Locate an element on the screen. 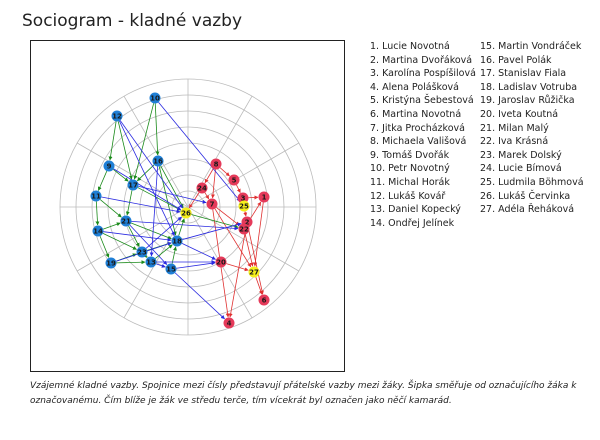  student-node: 7 is located at coordinates (212, 204).